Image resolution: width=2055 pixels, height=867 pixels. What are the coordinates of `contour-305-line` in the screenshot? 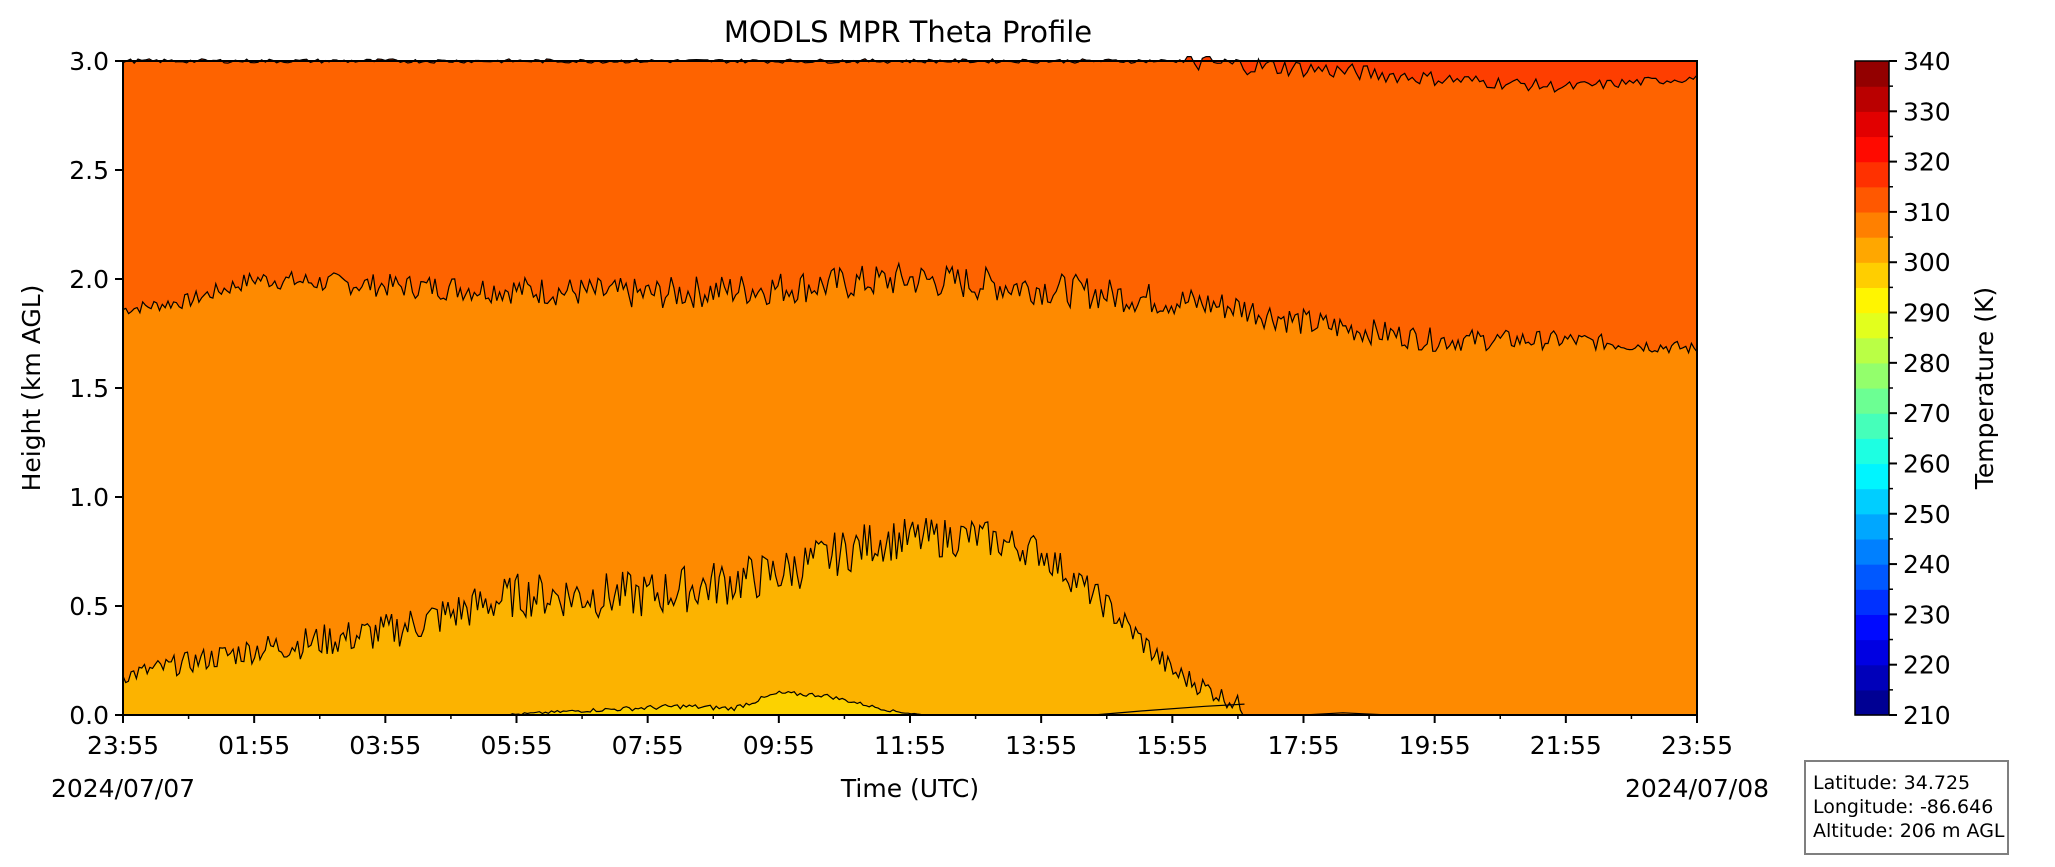 It's located at (686, 617).